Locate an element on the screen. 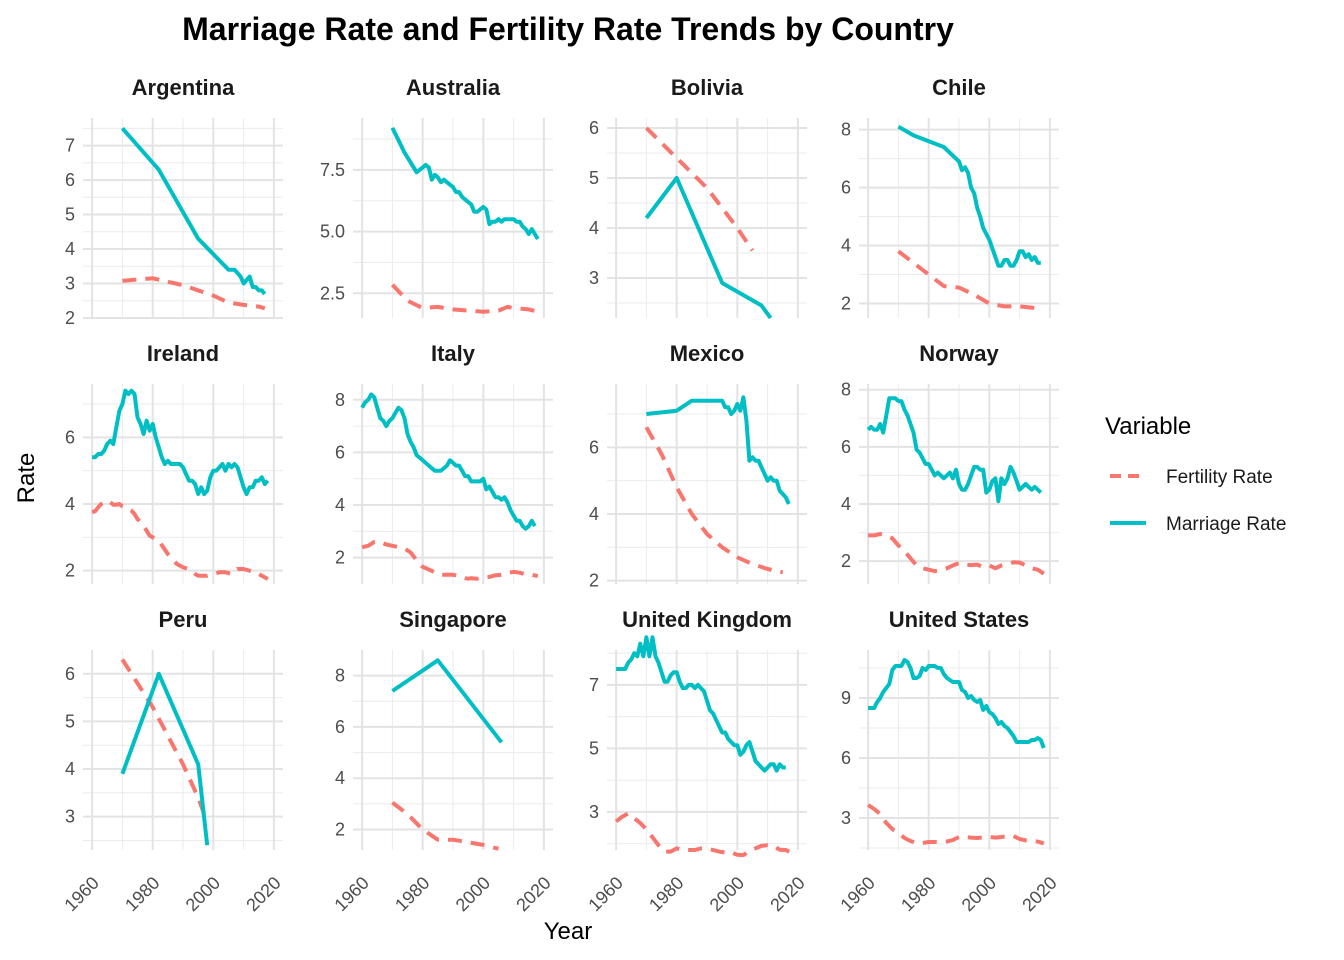 The image size is (1344, 960). panel-united-states: United States 3 6 9 1960 1980 2000 2020 is located at coordinates (948, 761).